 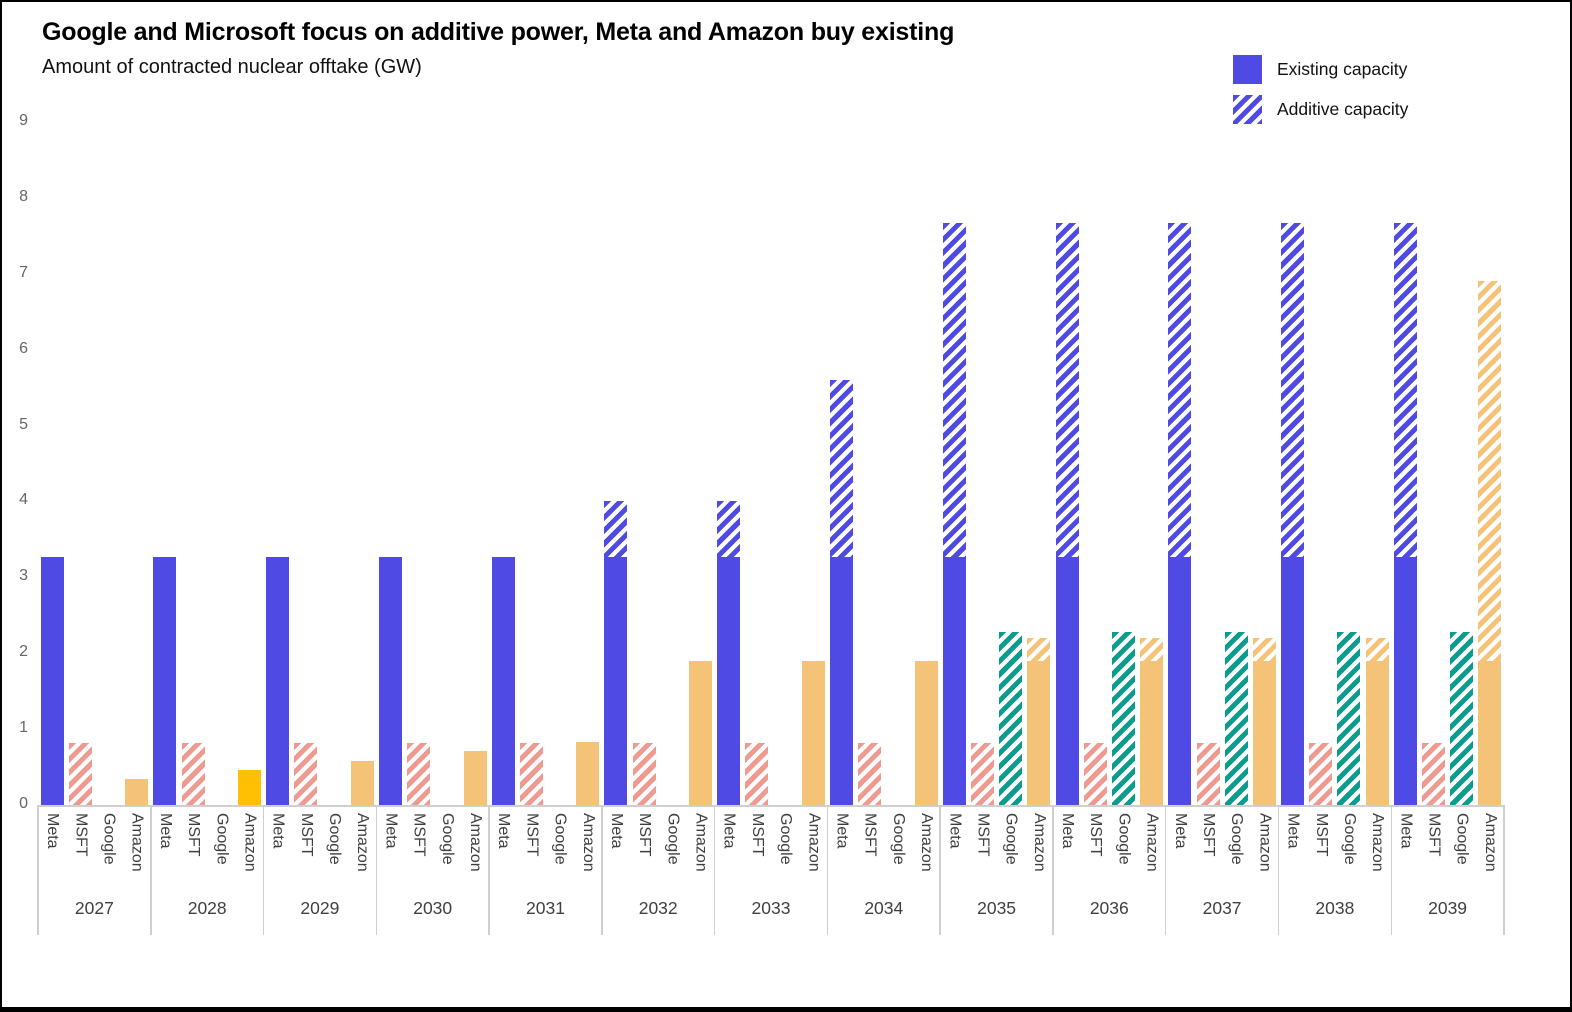 I want to click on bar-google-2039-additive, so click(x=1462, y=718).